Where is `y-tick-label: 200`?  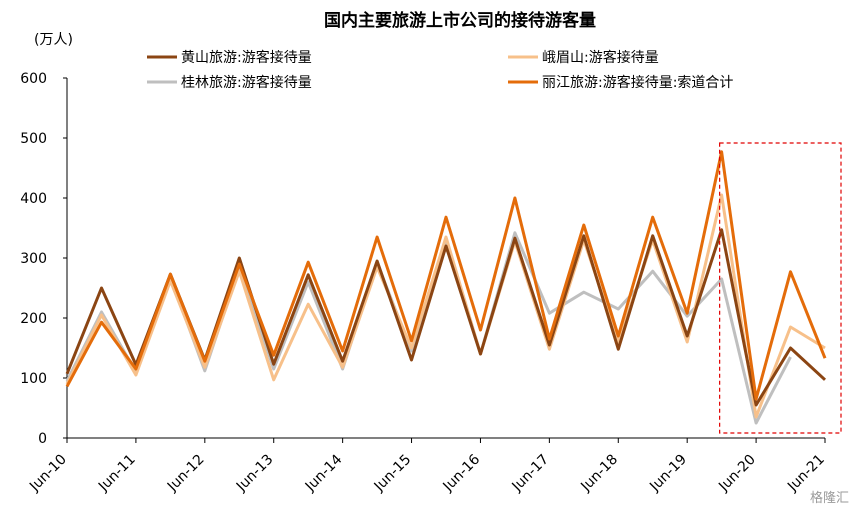 y-tick-label: 200 is located at coordinates (33, 319).